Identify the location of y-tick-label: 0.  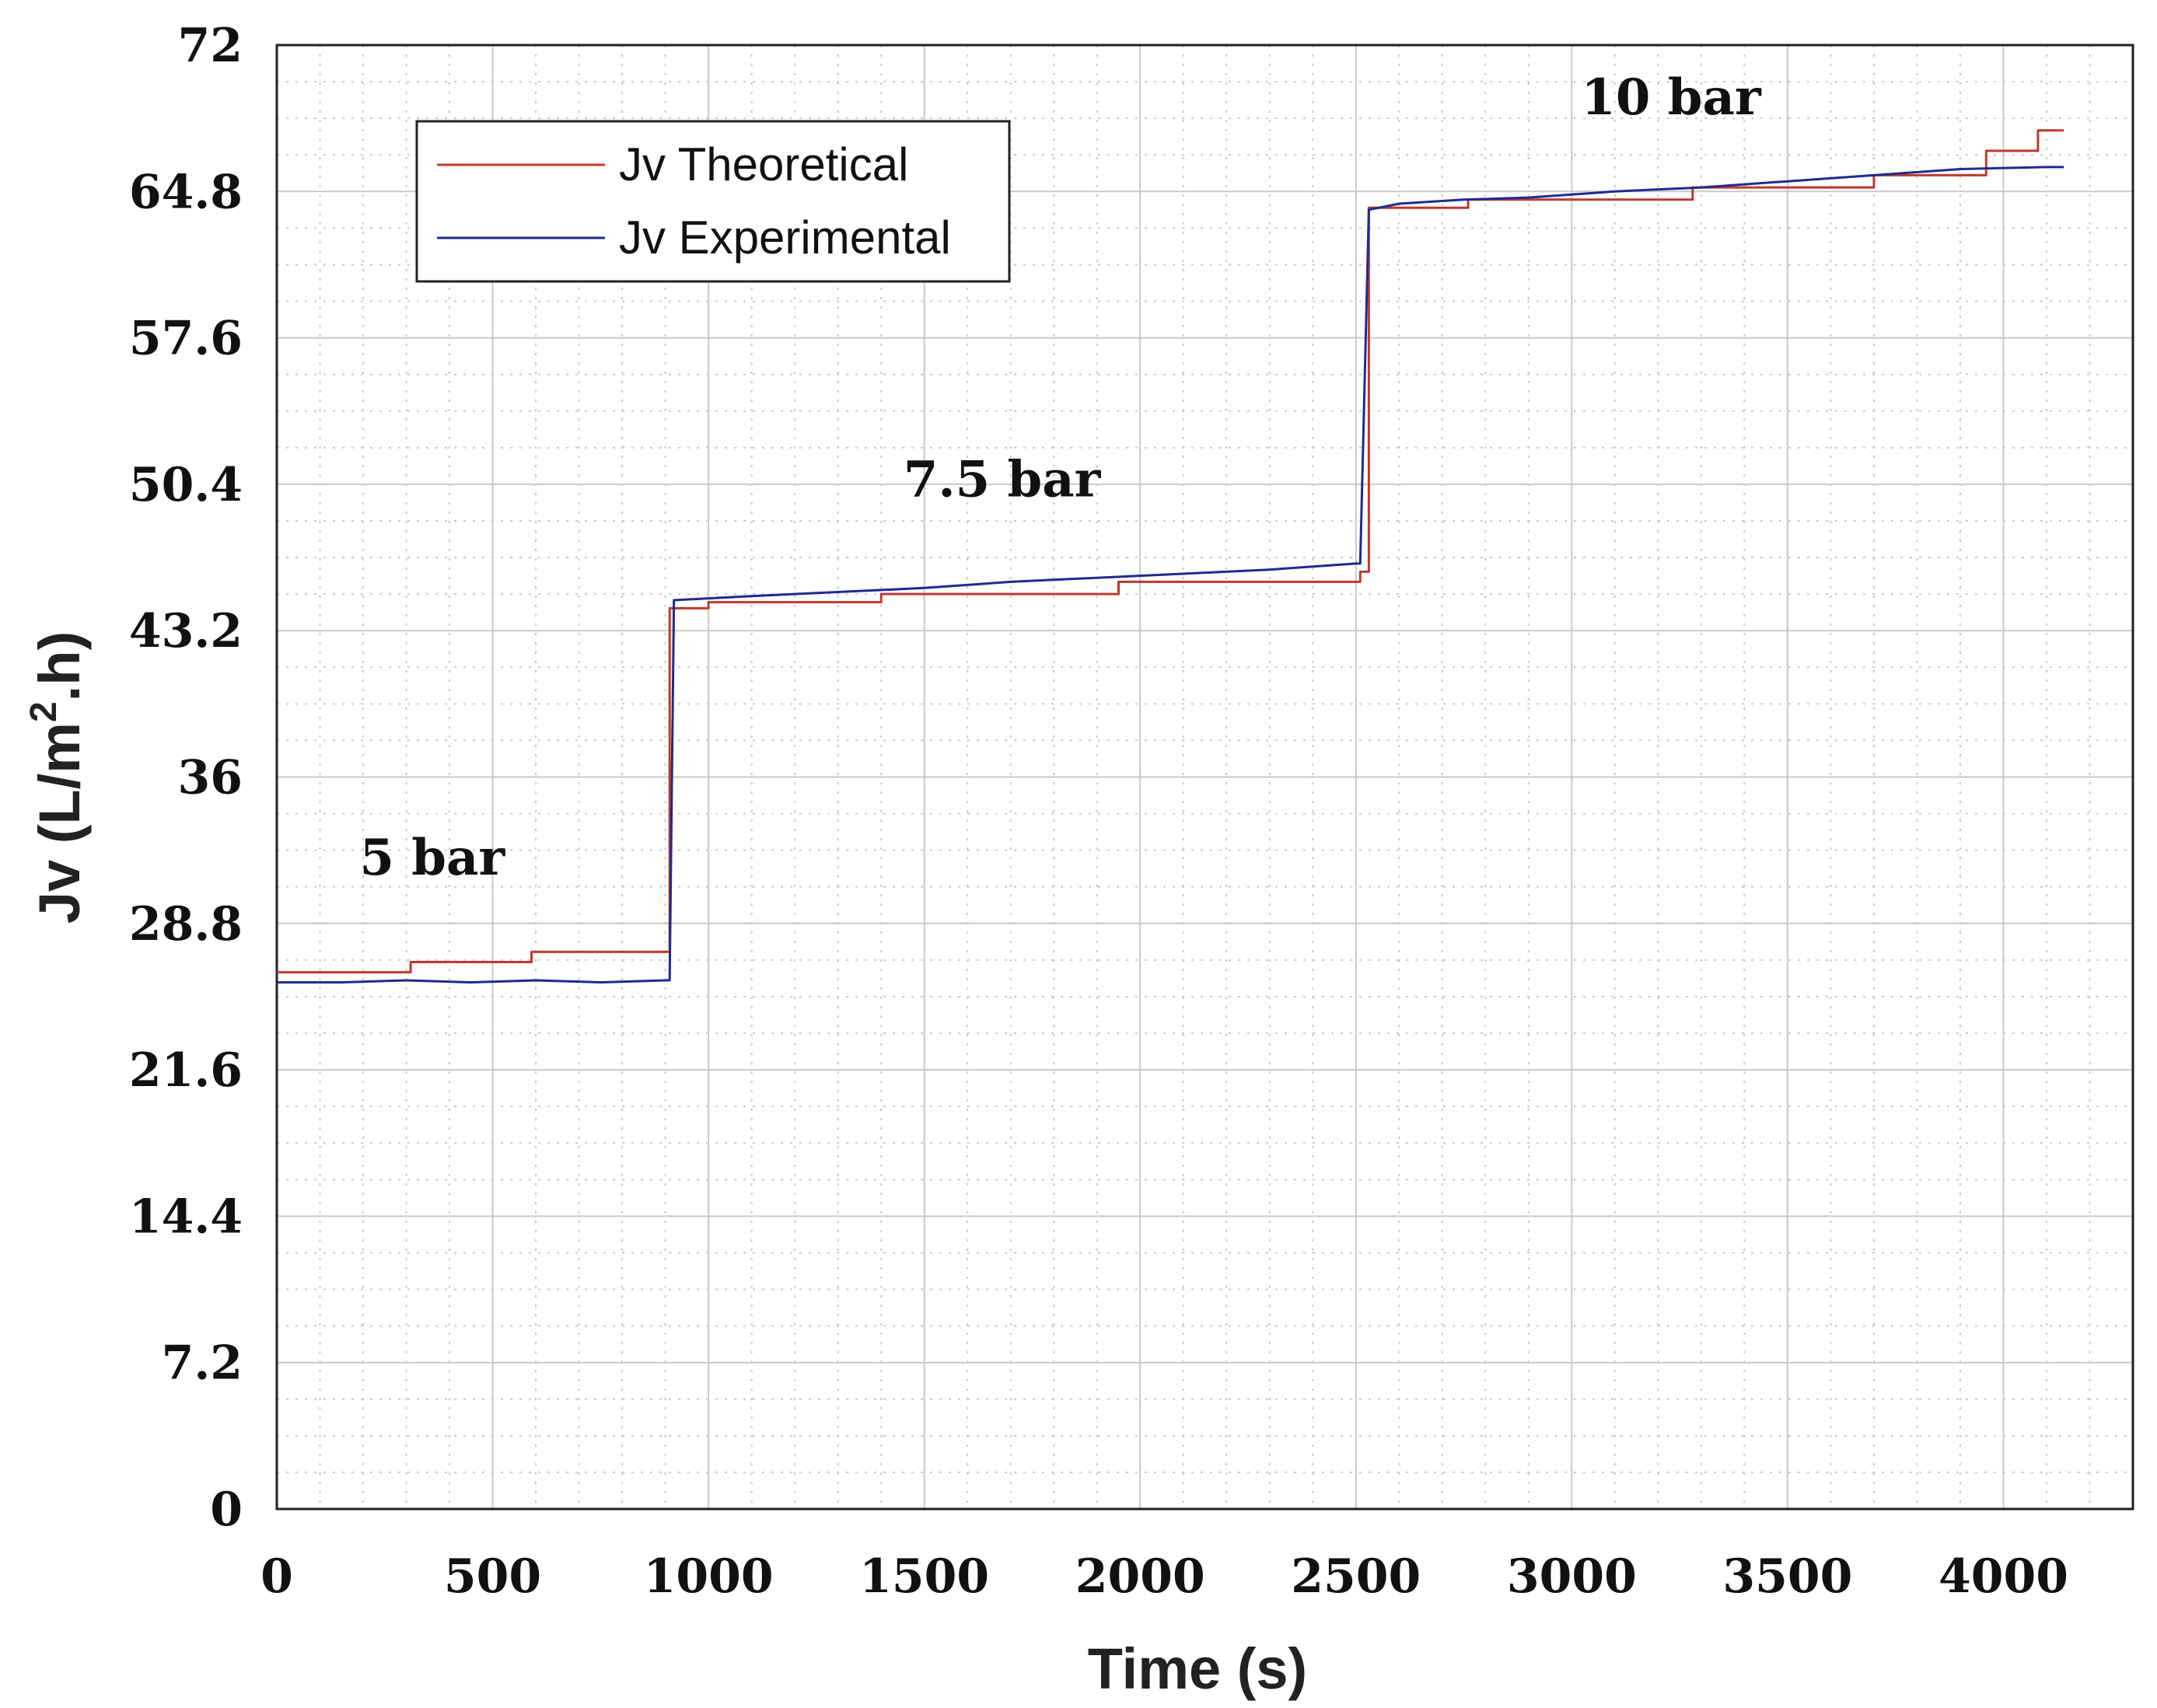
(227, 1510).